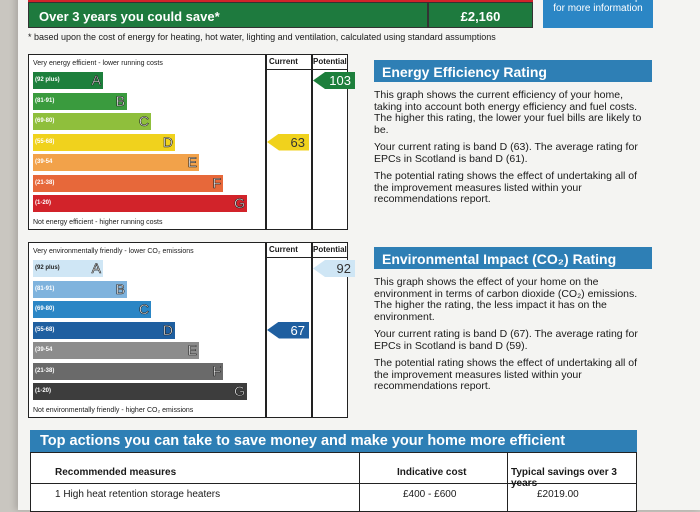 The image size is (700, 512). What do you see at coordinates (288, 142) in the screenshot?
I see `current-rating-arrow: 63` at bounding box center [288, 142].